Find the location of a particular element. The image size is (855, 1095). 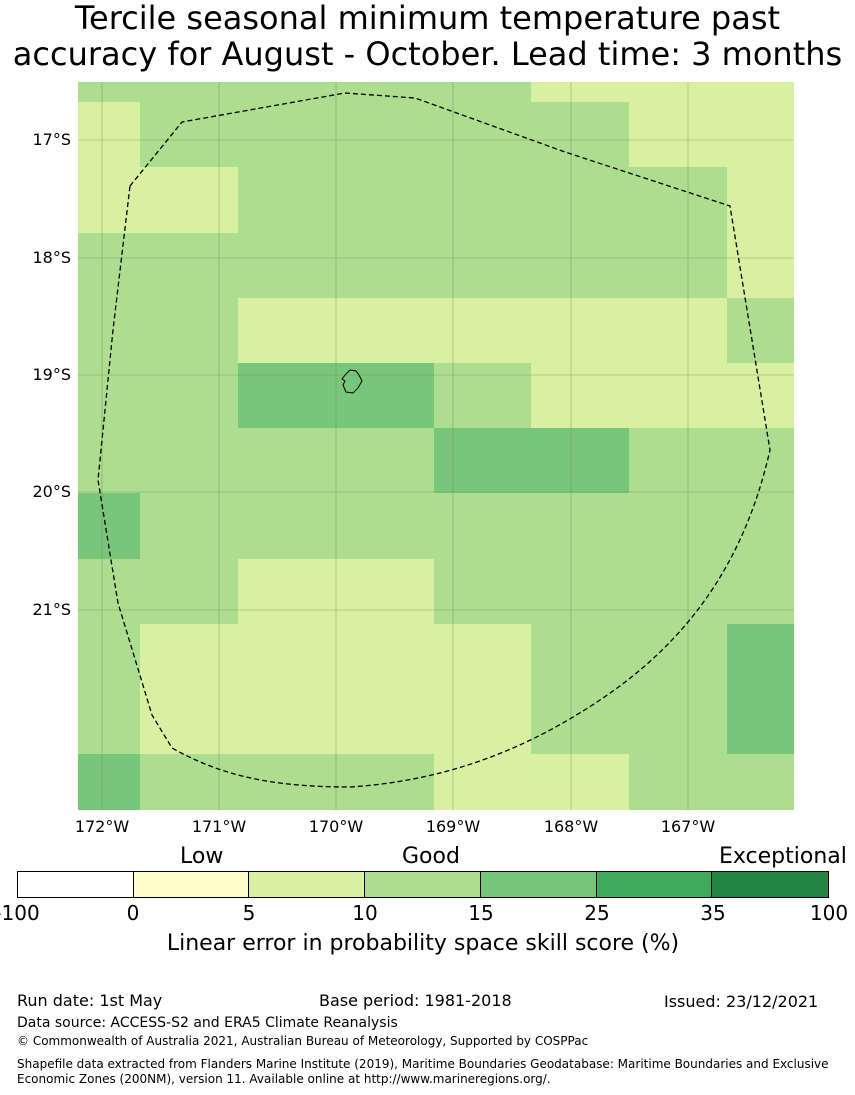

colorbar is located at coordinates (423, 884).